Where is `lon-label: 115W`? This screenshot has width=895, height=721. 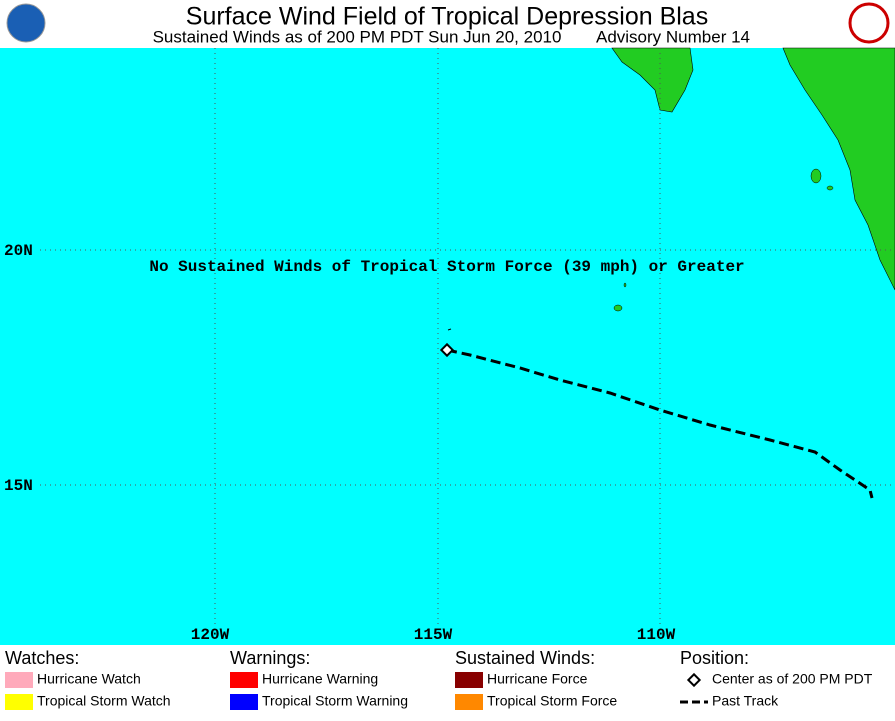
lon-label: 115W is located at coordinates (433, 635).